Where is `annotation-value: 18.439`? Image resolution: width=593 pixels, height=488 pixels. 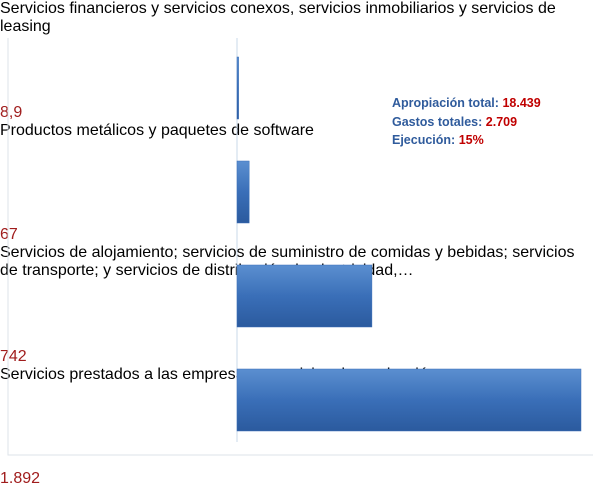 annotation-value: 18.439 is located at coordinates (521, 103).